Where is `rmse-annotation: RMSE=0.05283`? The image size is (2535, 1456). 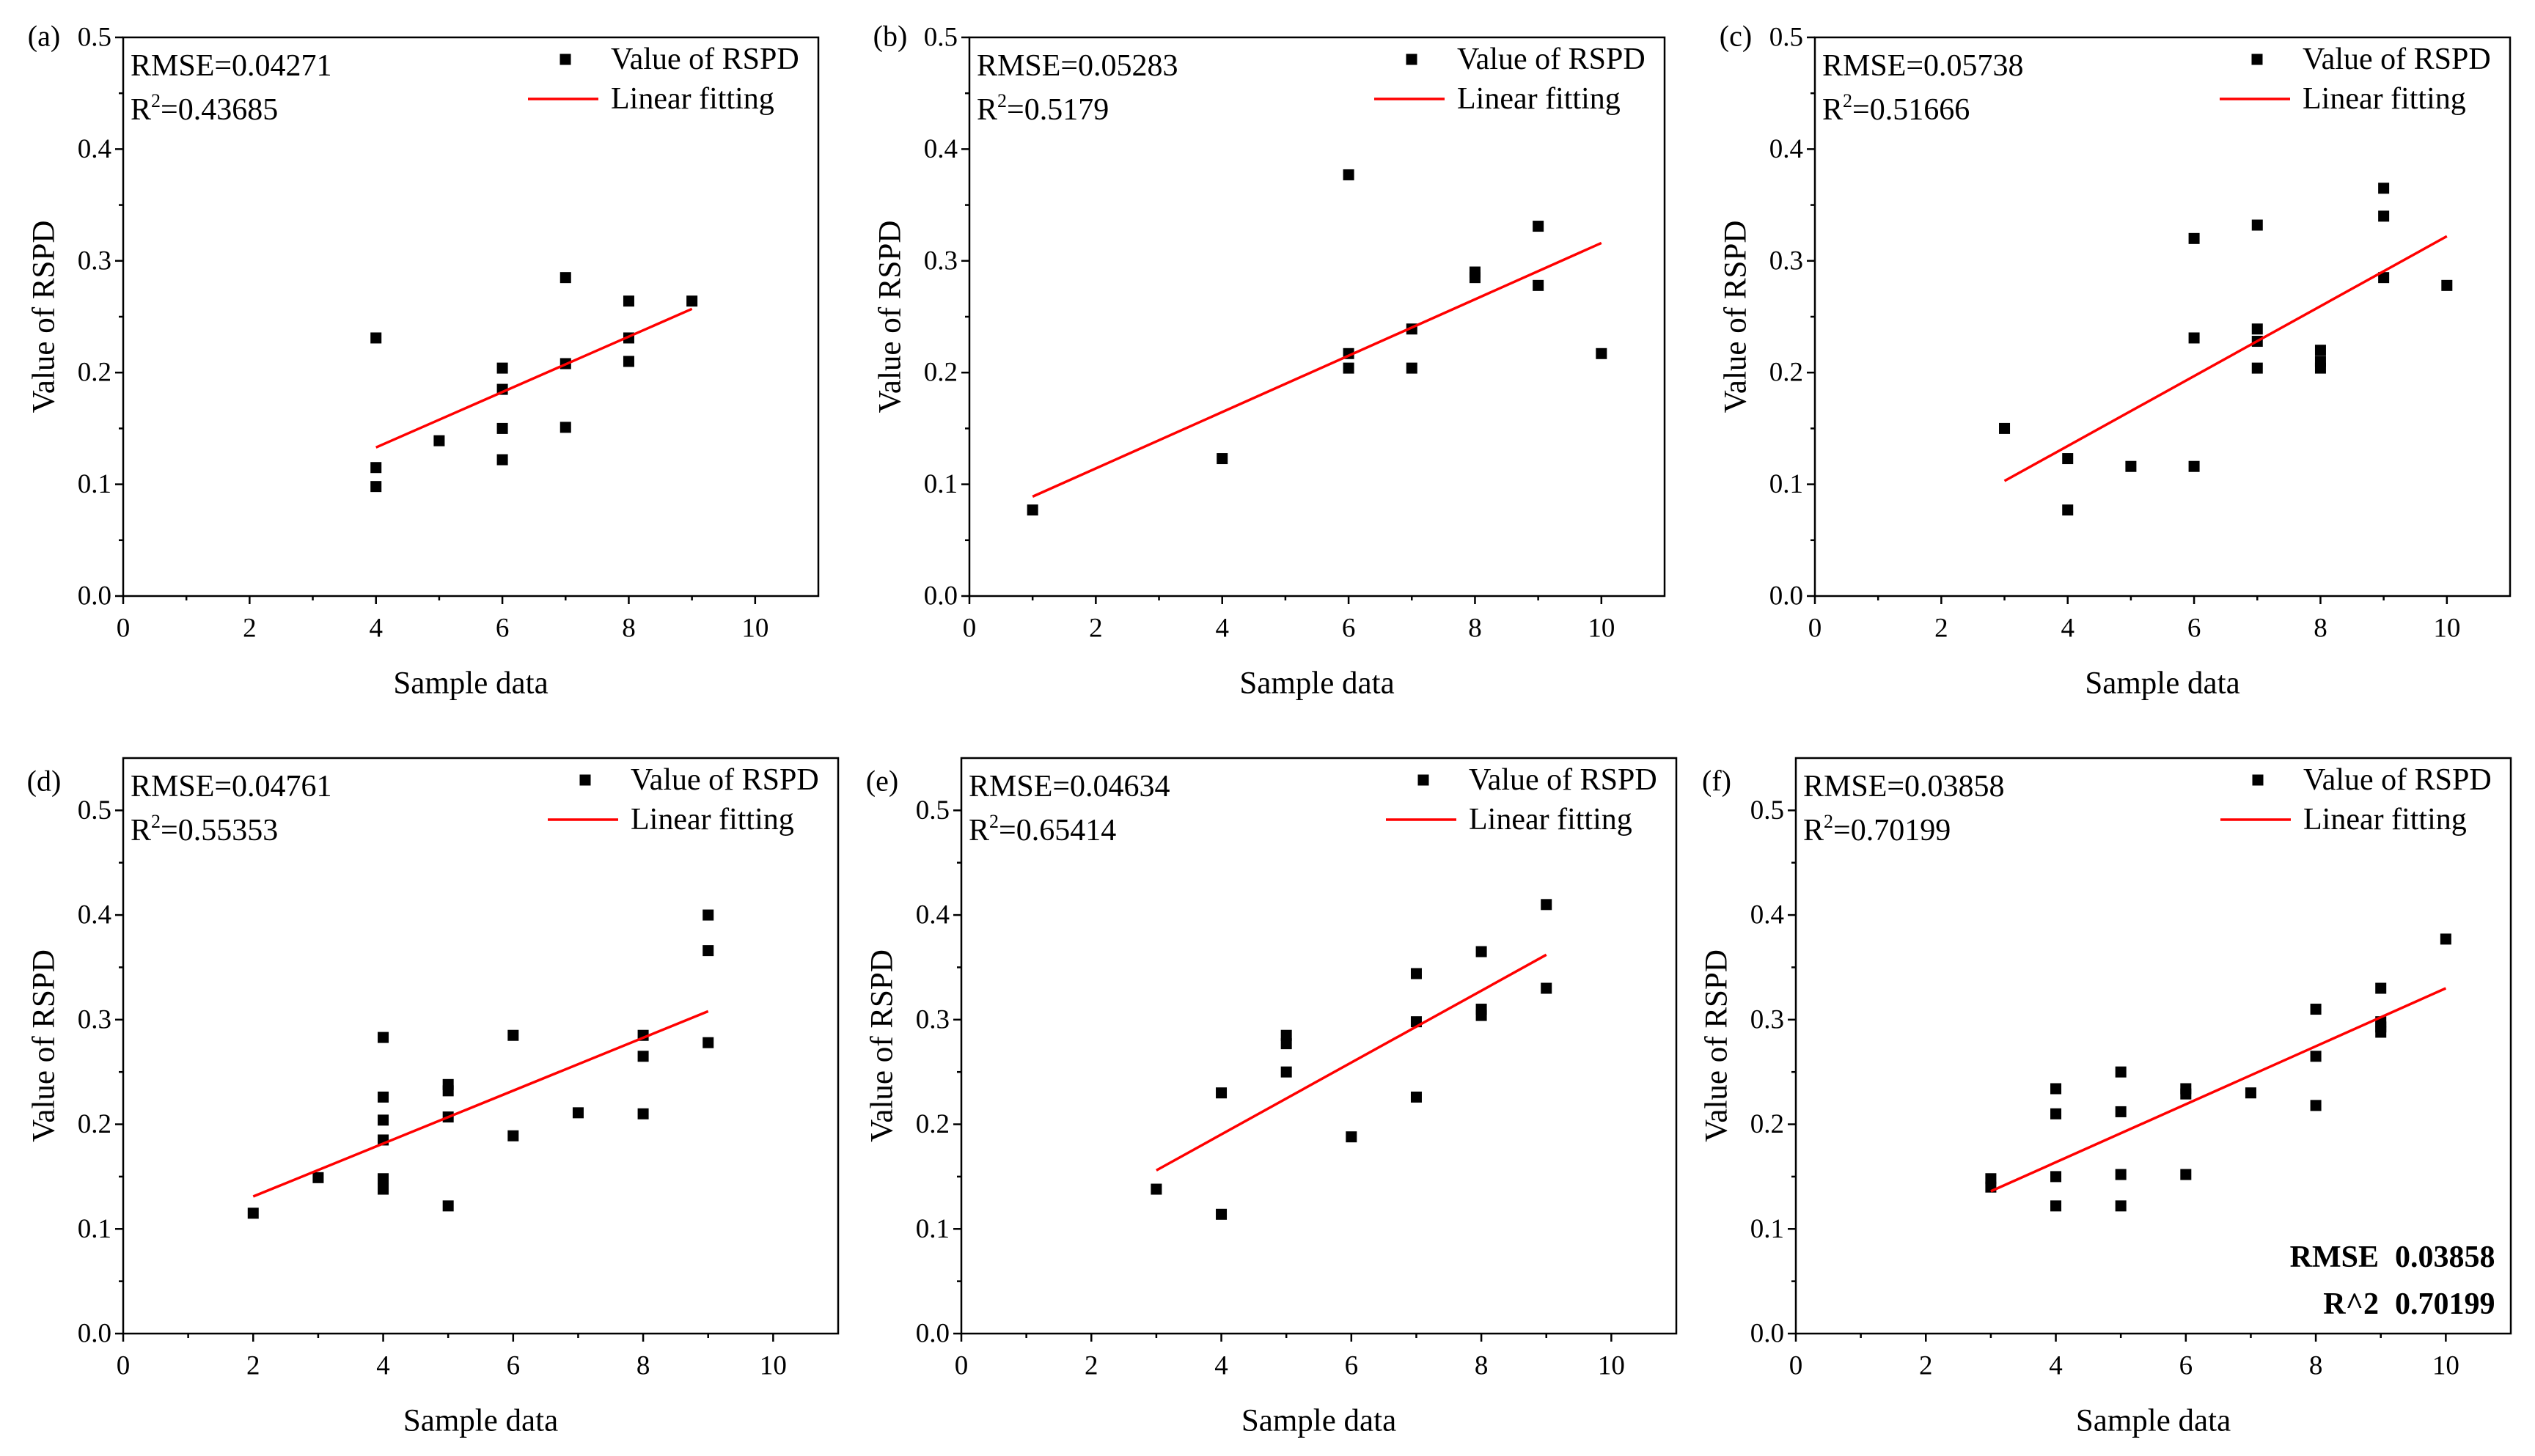
rmse-annotation: RMSE=0.05283 is located at coordinates (1077, 66).